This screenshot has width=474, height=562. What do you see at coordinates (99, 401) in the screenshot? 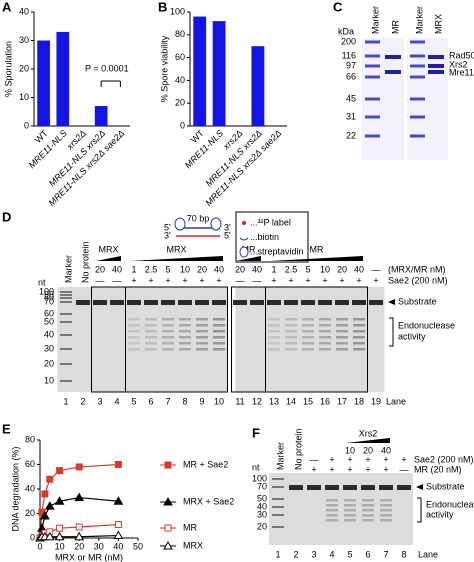
I see `lane-number: 3` at bounding box center [99, 401].